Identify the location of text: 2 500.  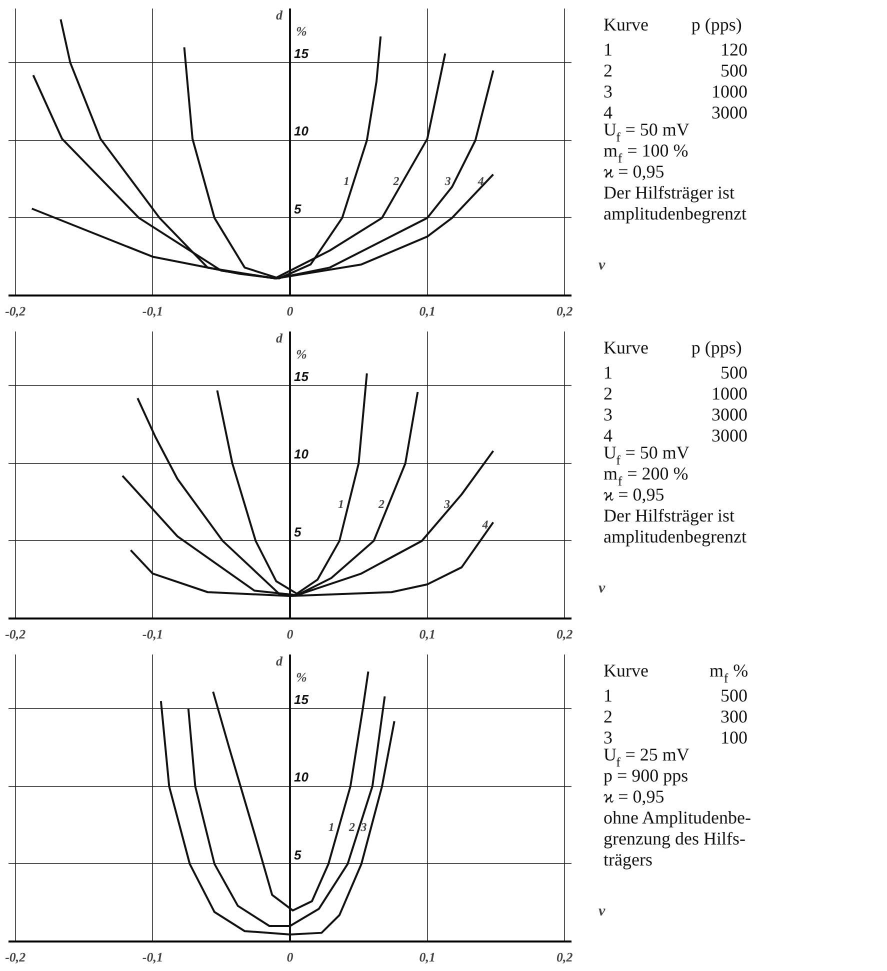
(676, 70).